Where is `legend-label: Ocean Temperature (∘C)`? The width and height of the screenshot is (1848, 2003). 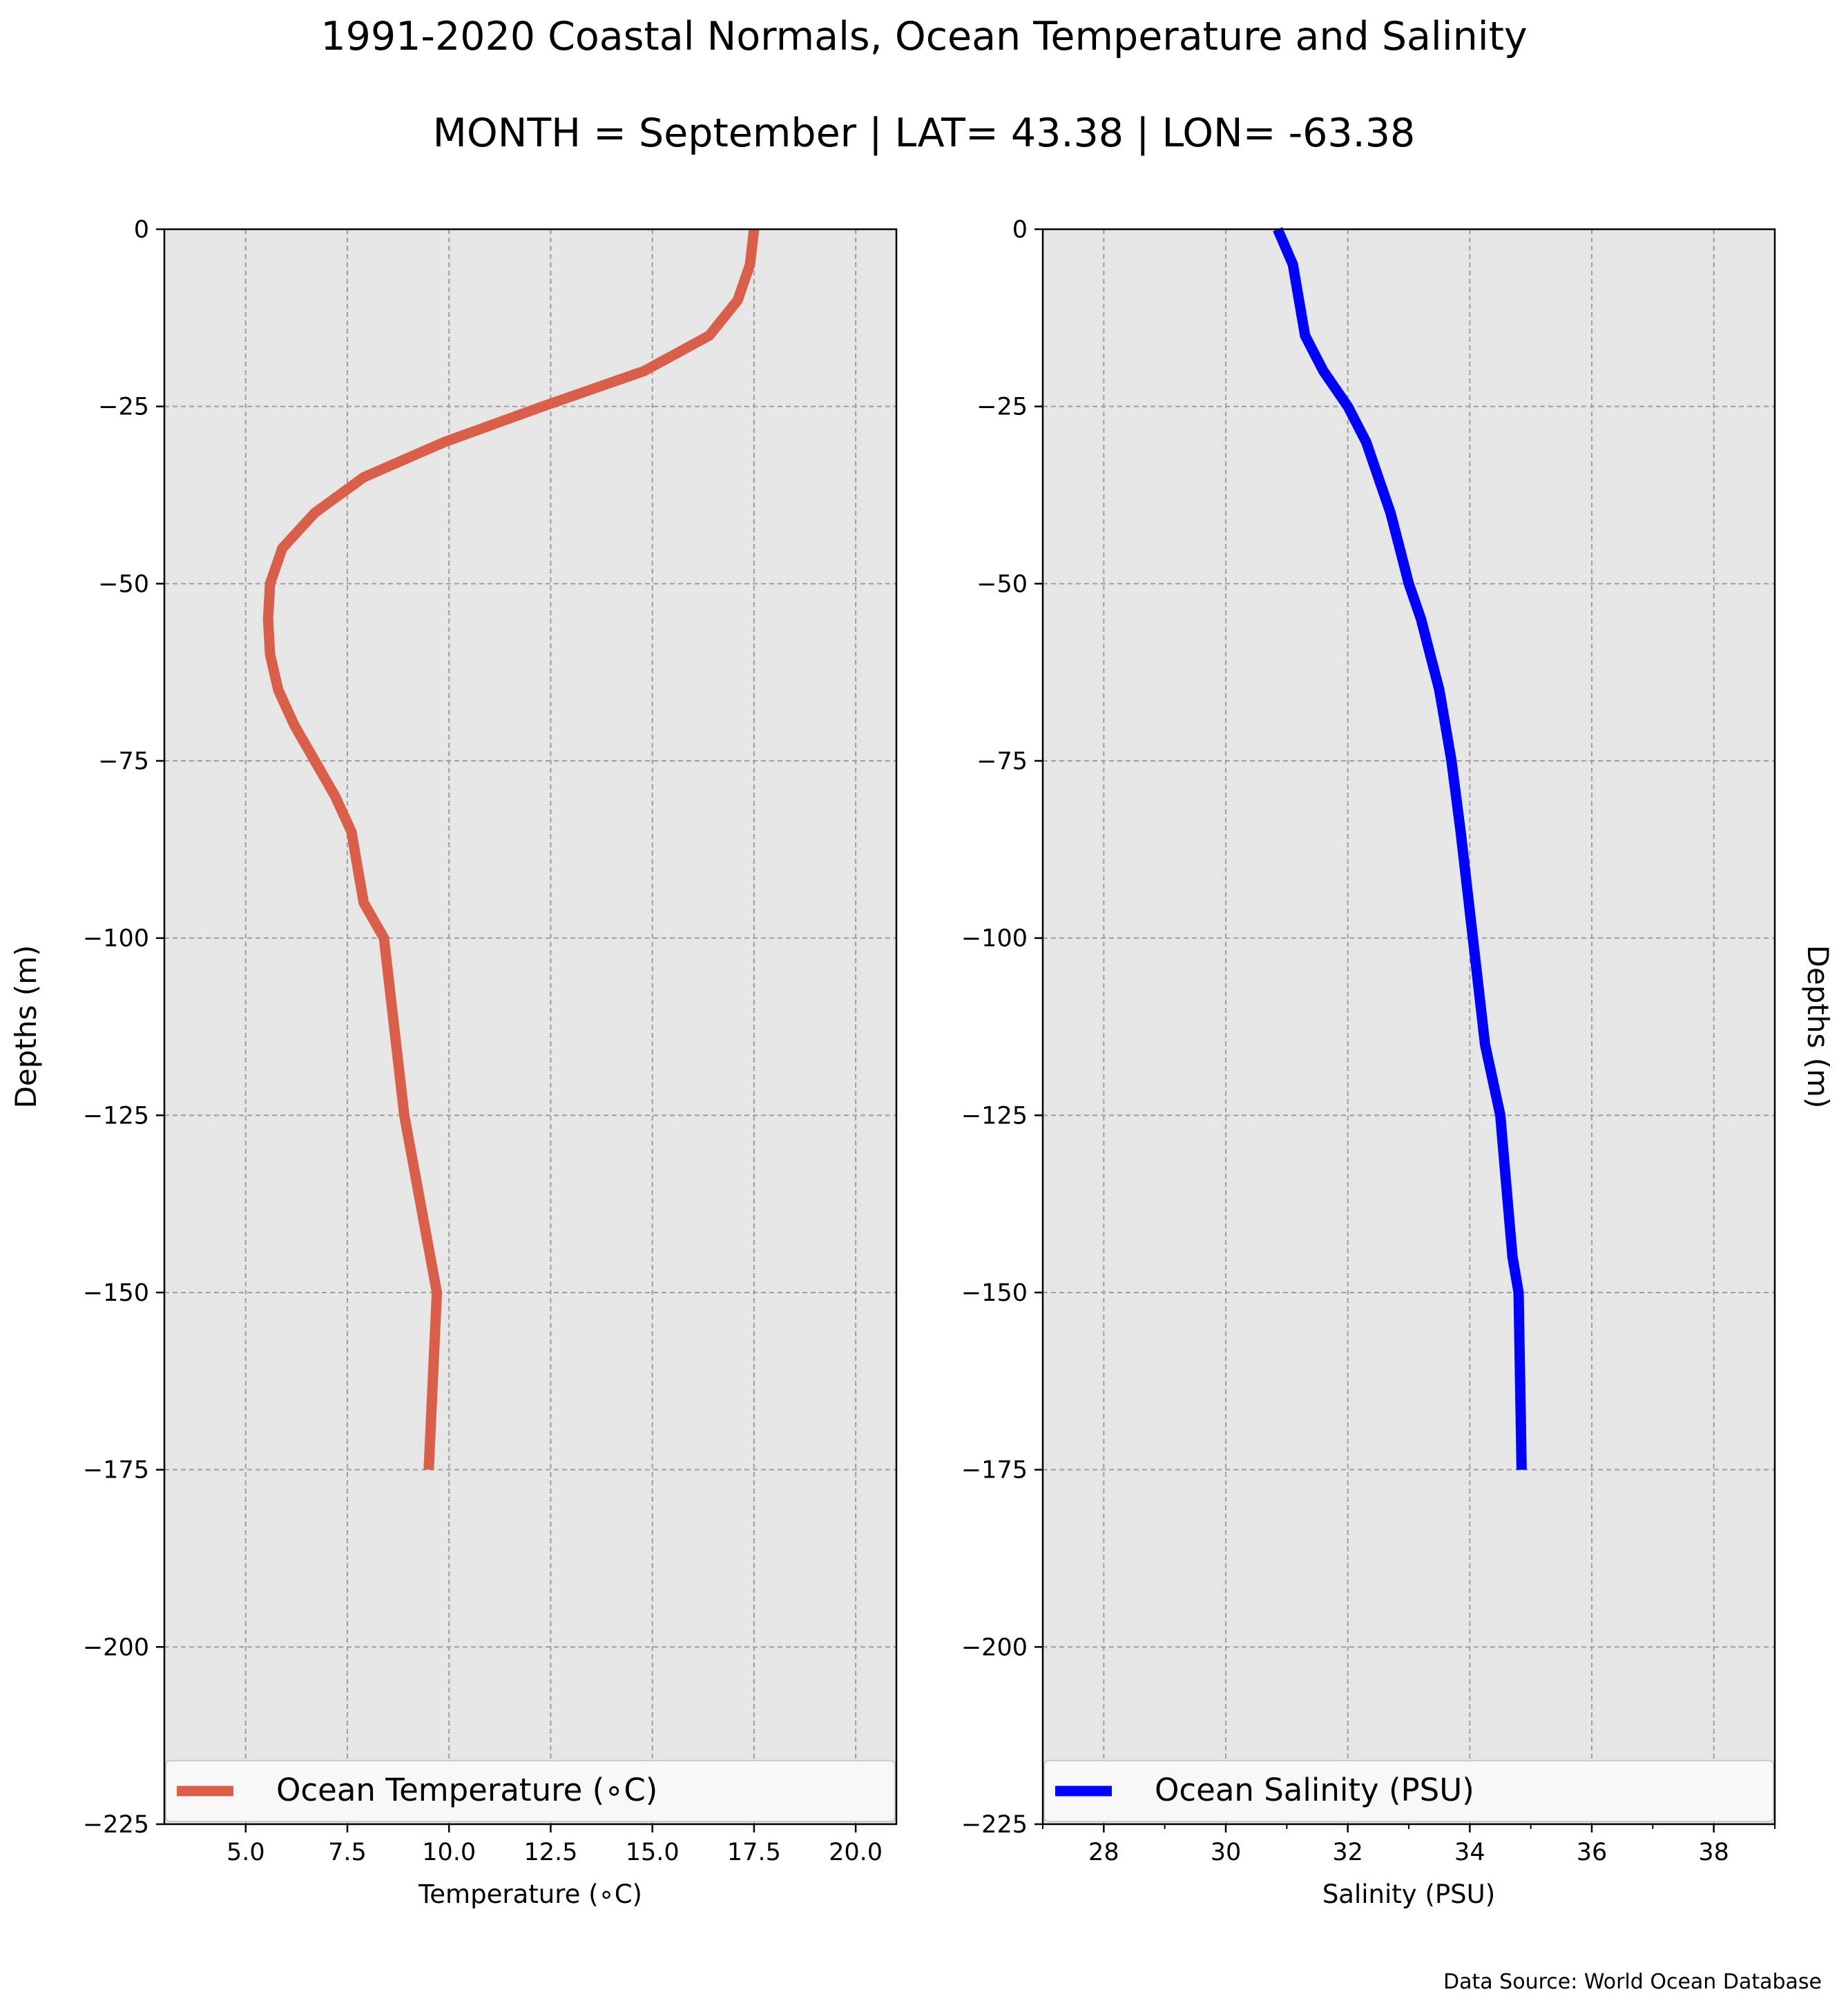 legend-label: Ocean Temperature (∘C) is located at coordinates (466, 1790).